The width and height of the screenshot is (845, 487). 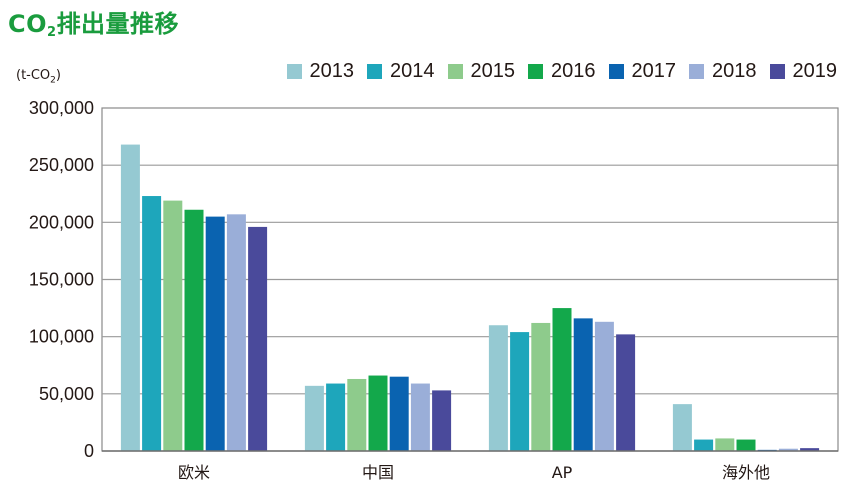 I want to click on y-tick-label: 150,000, so click(x=61, y=280).